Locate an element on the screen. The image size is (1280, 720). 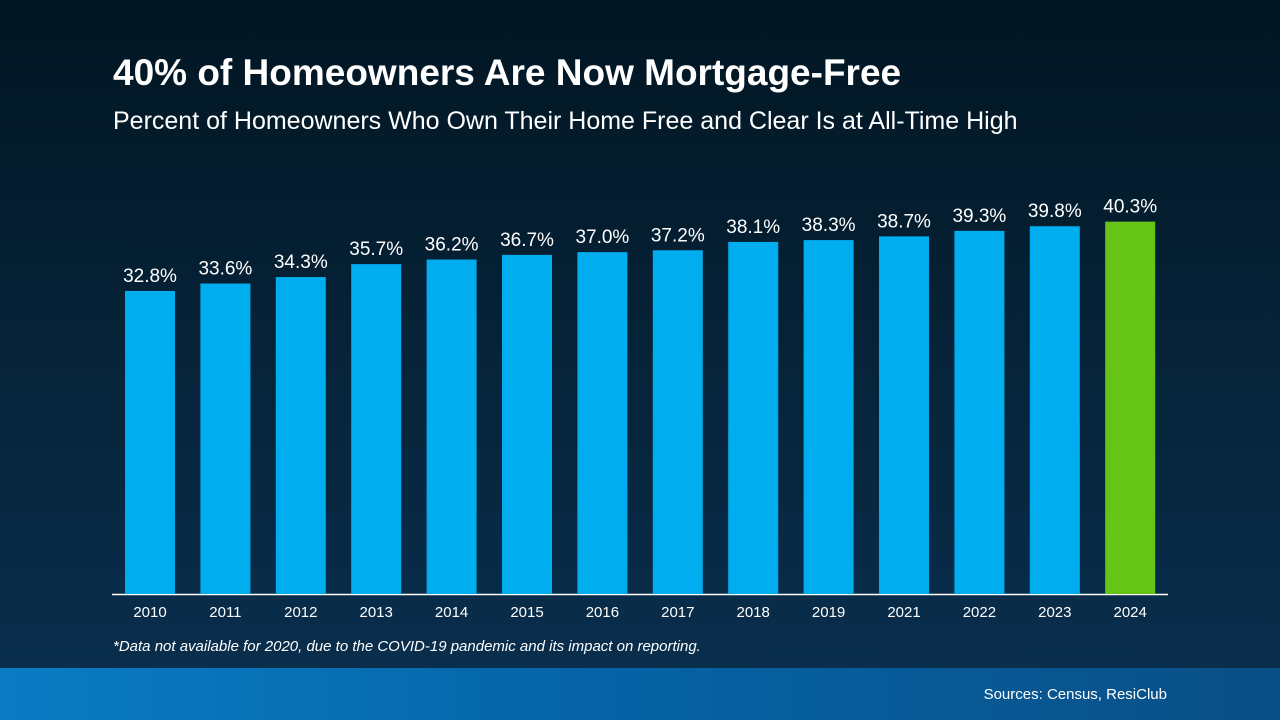
value-label: 40.3% is located at coordinates (1130, 207).